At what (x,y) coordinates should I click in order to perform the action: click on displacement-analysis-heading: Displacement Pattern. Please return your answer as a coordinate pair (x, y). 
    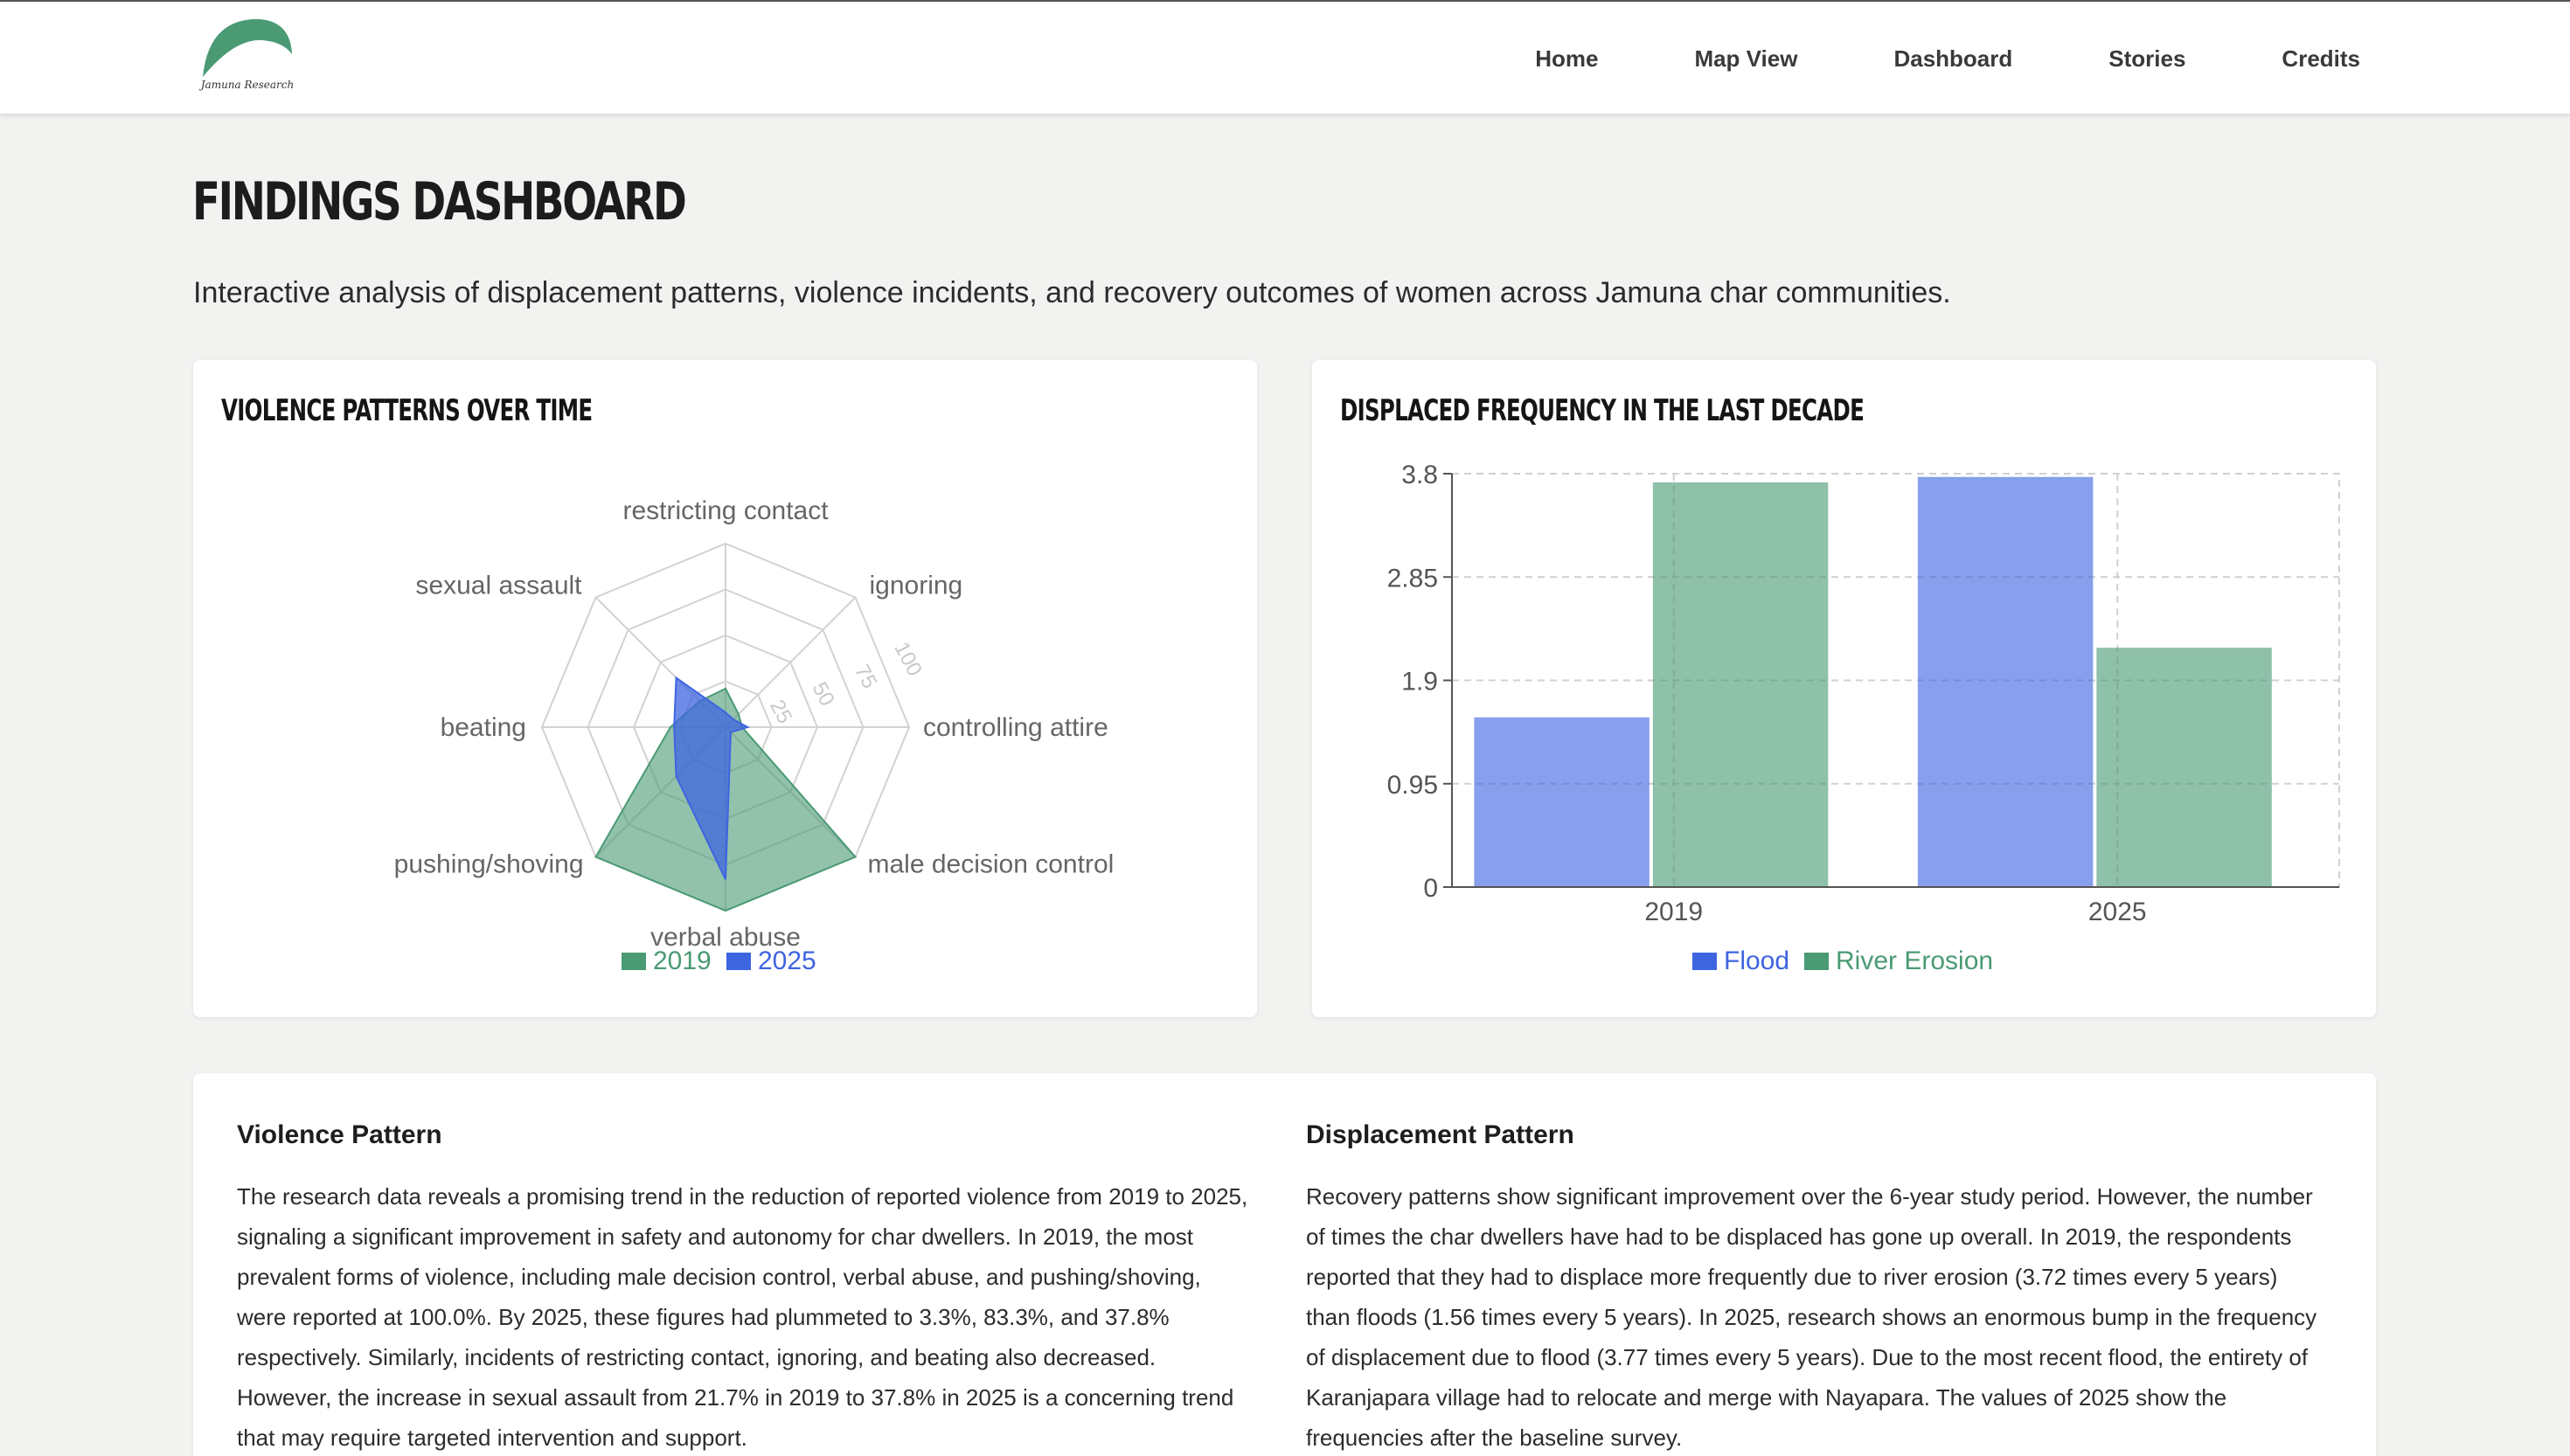
    Looking at the image, I should click on (1440, 1134).